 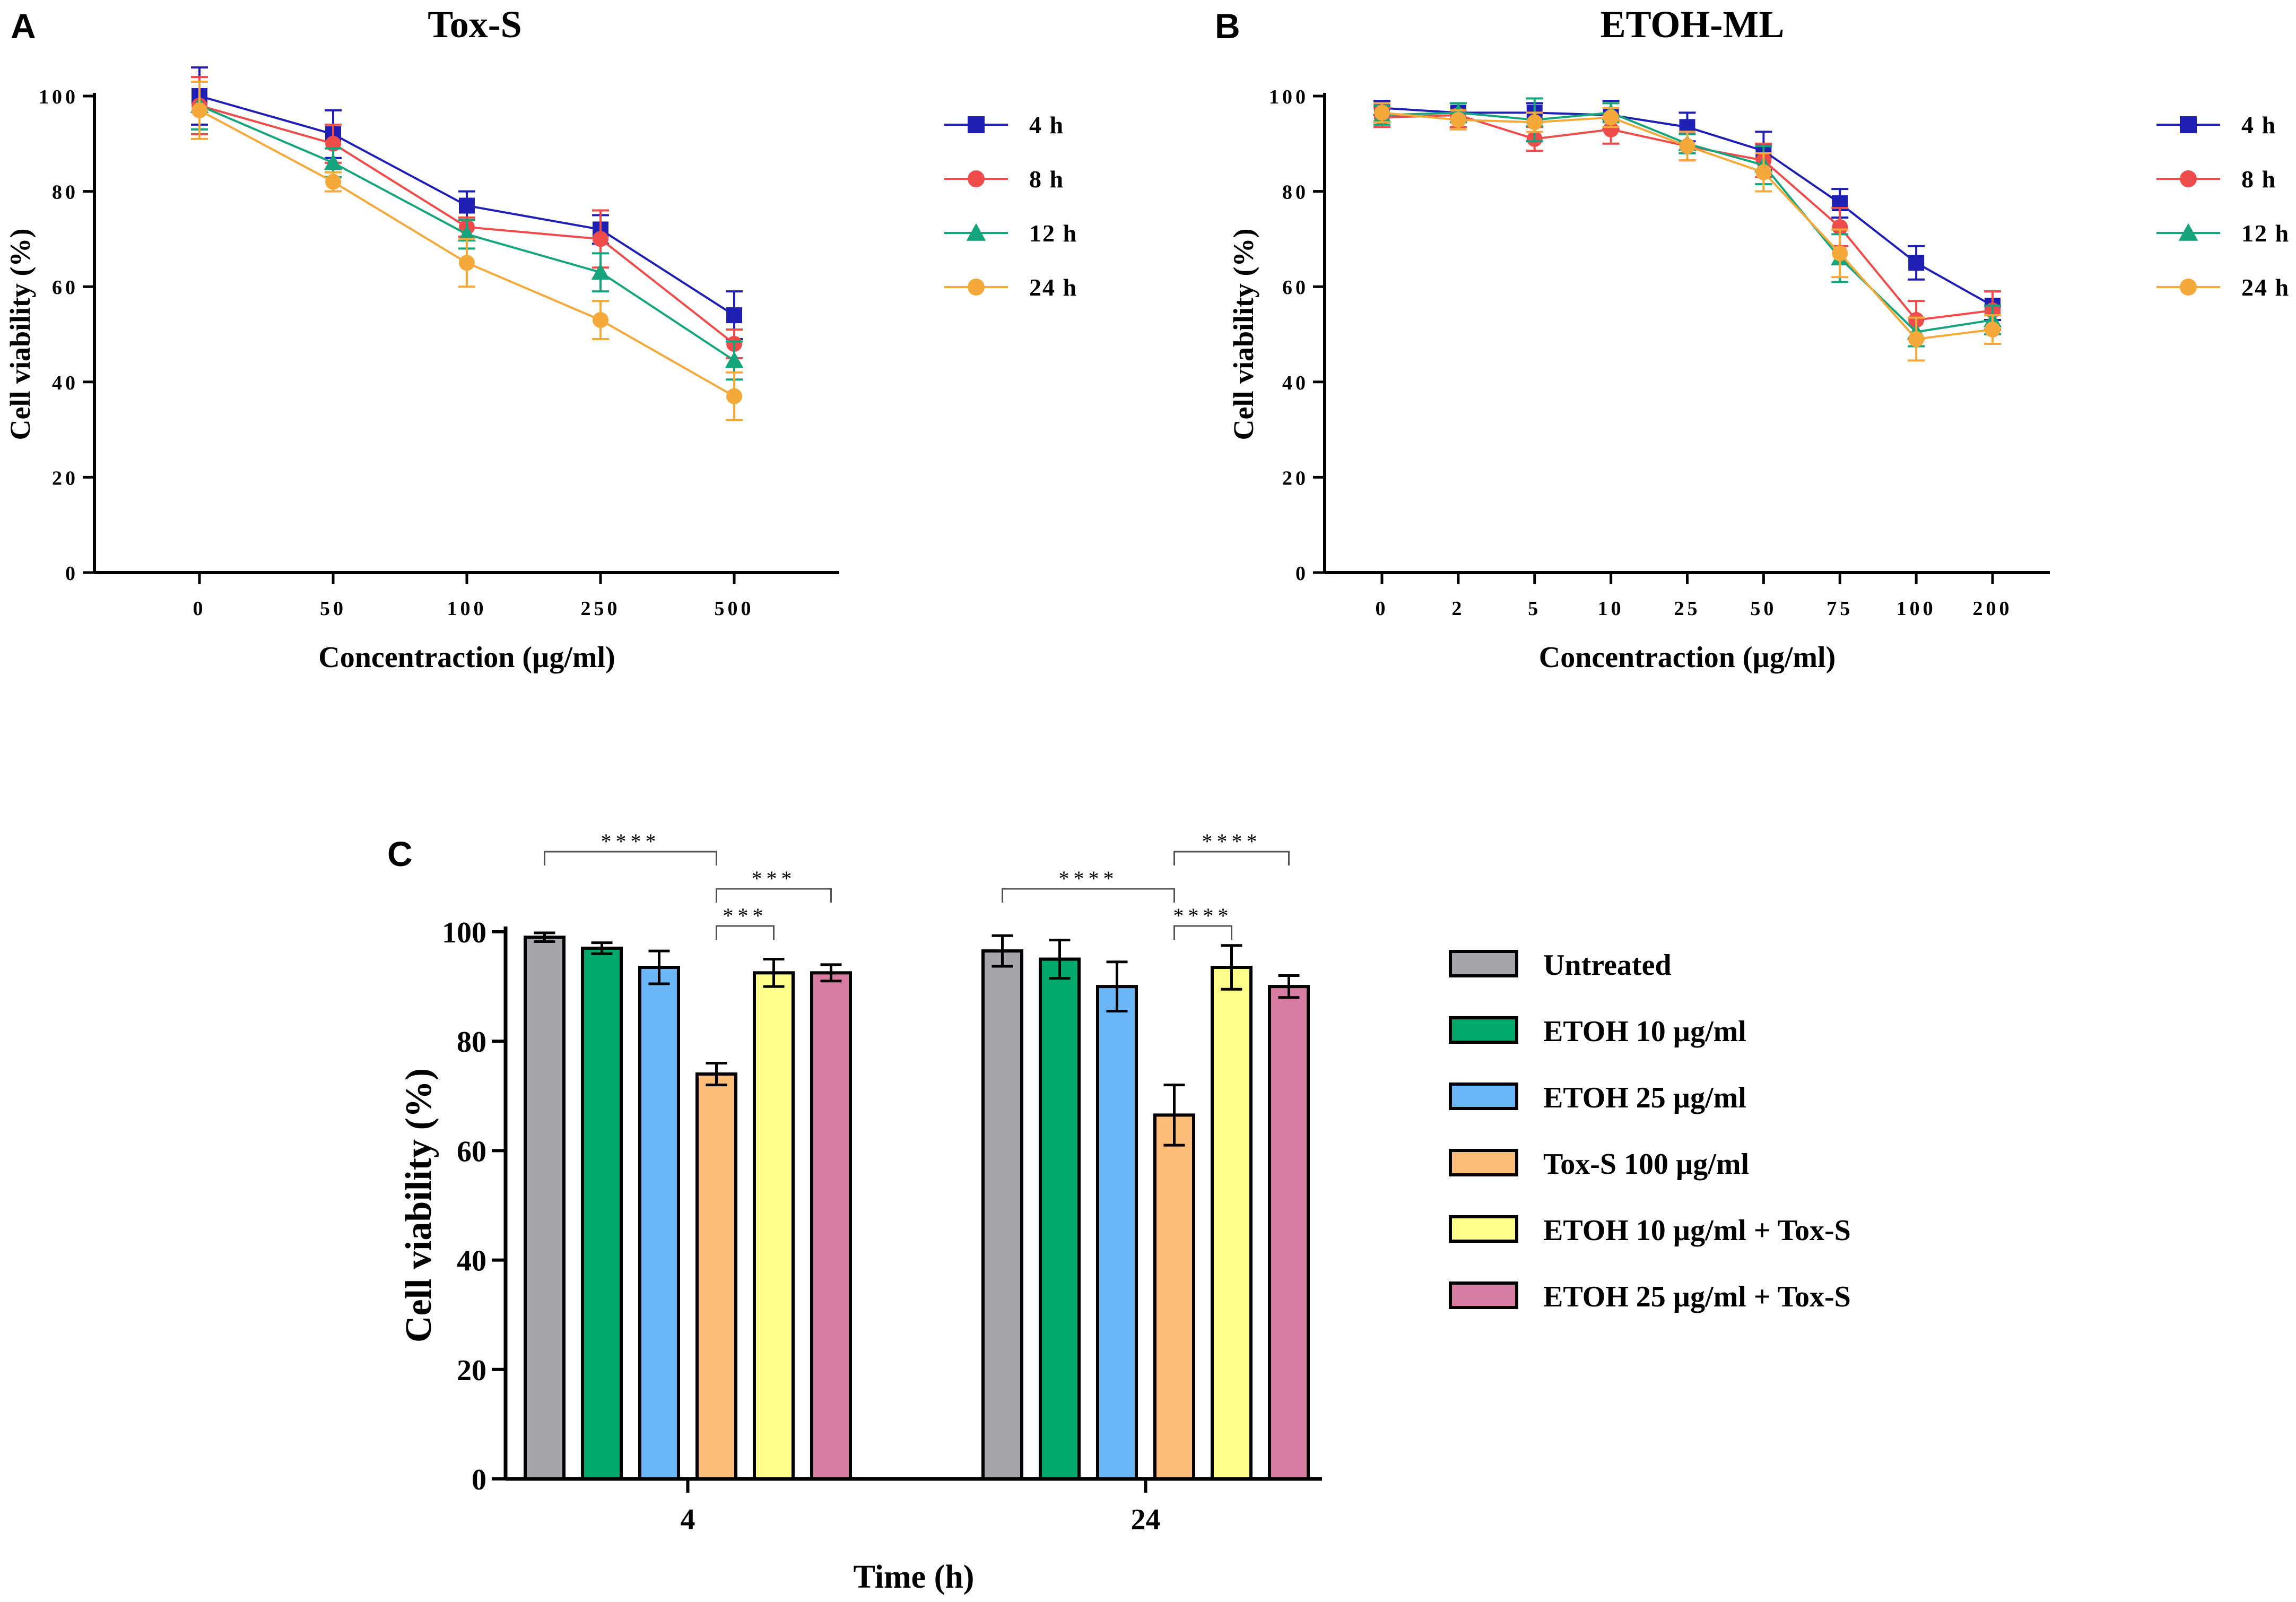 I want to click on x-tick-label: 75, so click(x=1840, y=608).